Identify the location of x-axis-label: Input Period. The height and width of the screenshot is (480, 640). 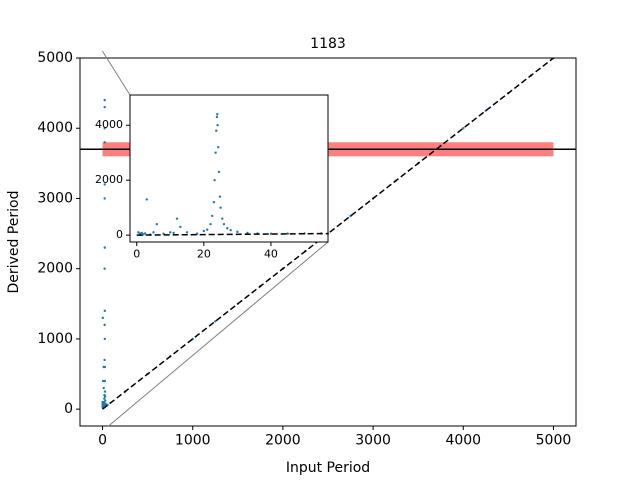
(328, 468).